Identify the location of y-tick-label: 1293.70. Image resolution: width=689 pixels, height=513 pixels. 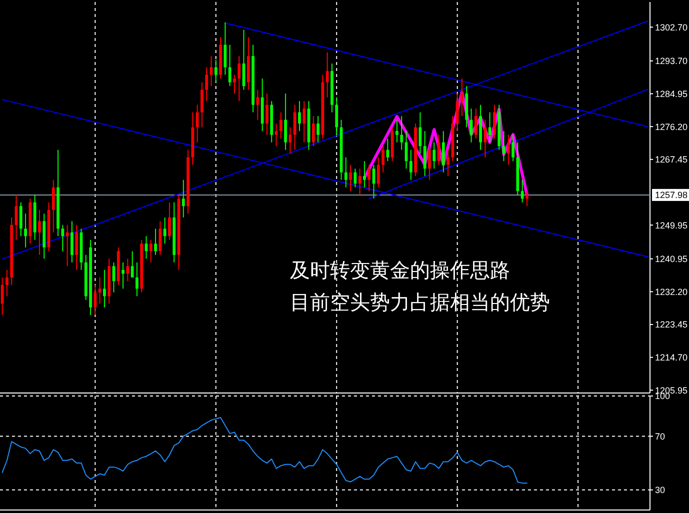
(671, 61).